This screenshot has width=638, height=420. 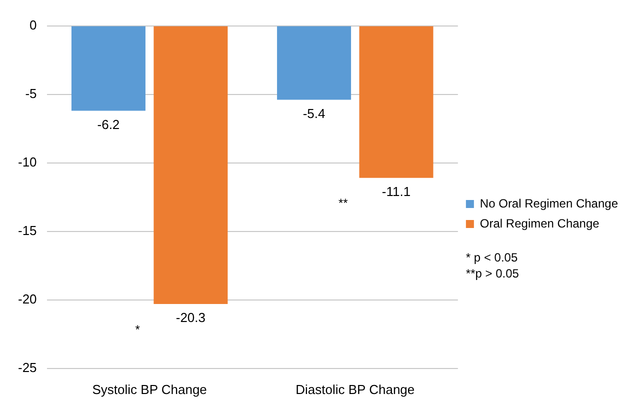 I want to click on data-label: -6.2, so click(x=108, y=124).